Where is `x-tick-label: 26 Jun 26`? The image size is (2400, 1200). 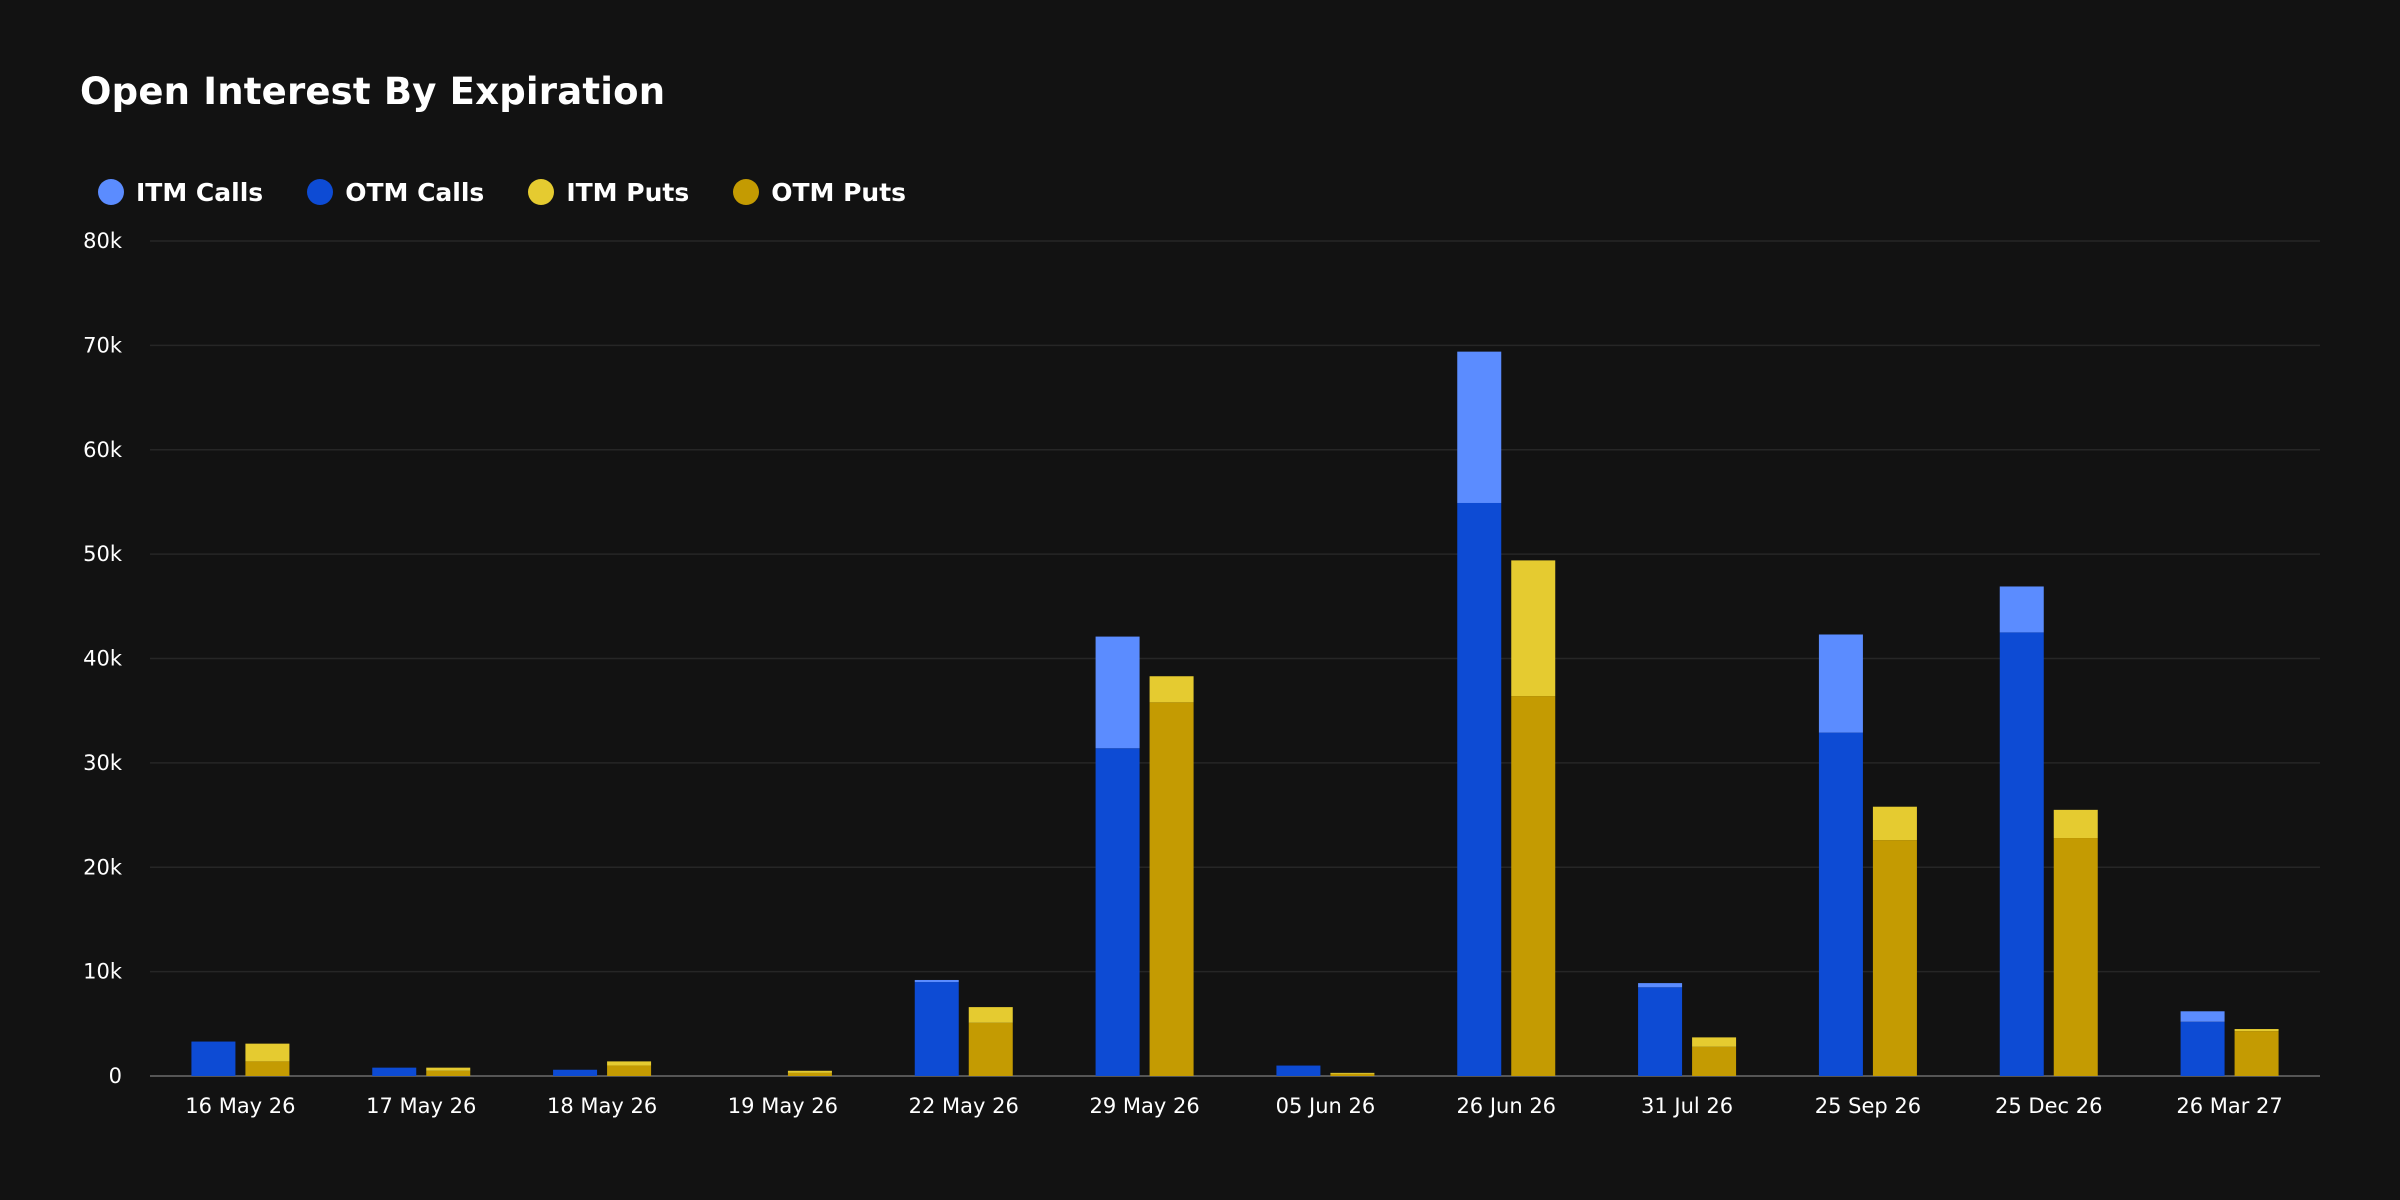 x-tick-label: 26 Jun 26 is located at coordinates (1506, 1106).